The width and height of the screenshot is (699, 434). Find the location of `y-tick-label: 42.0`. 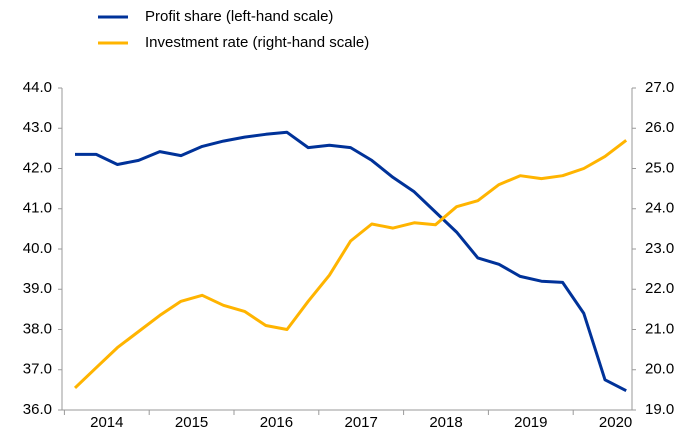

y-tick-label: 42.0 is located at coordinates (37, 167).